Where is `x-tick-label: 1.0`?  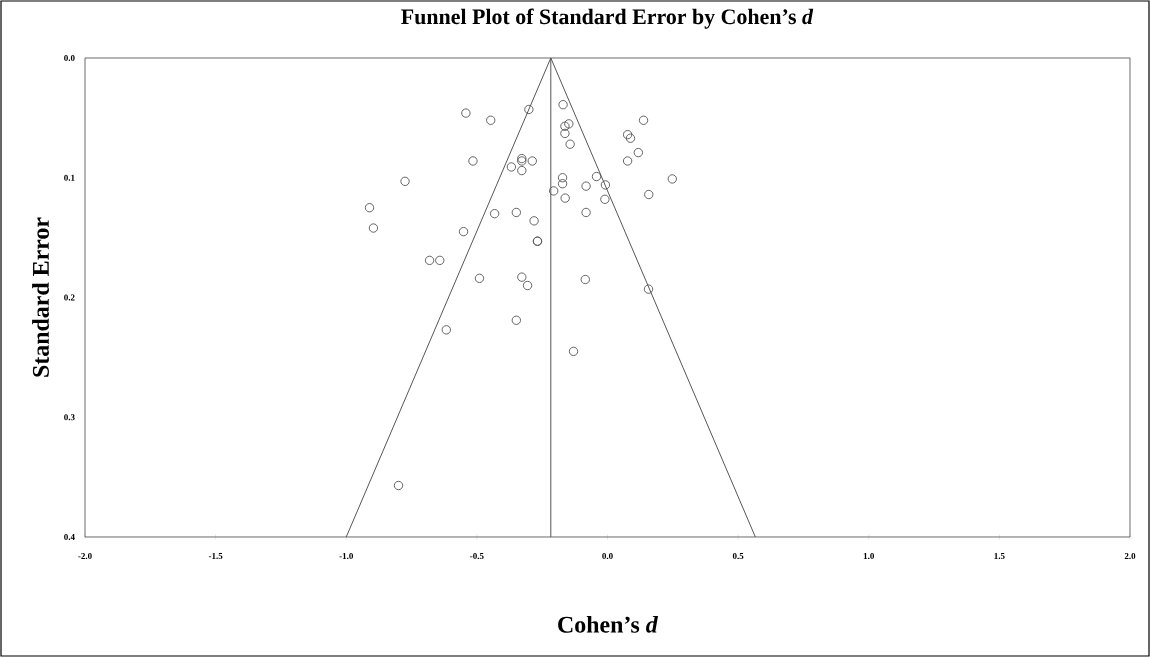
x-tick-label: 1.0 is located at coordinates (868, 556).